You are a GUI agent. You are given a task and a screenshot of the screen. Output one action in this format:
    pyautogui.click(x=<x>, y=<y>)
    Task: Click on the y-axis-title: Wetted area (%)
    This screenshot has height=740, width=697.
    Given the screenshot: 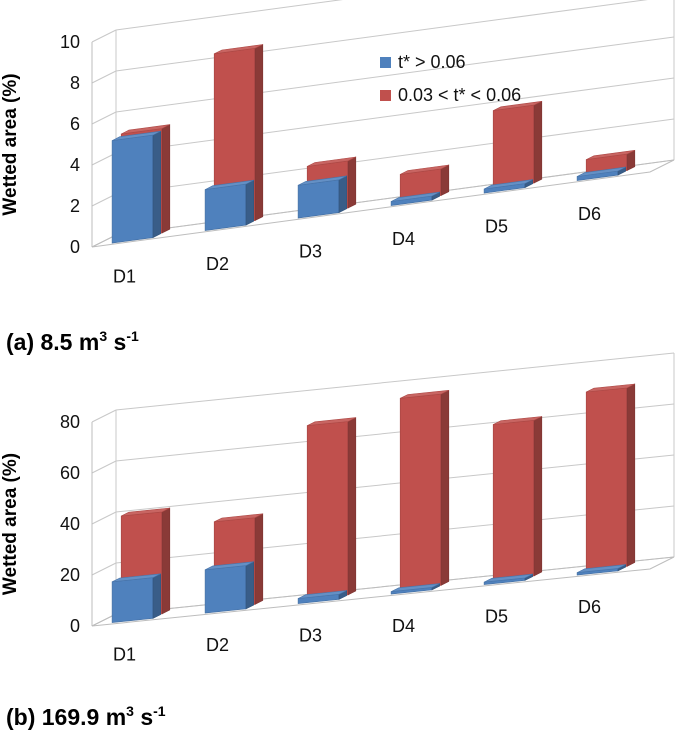 What is the action you would take?
    pyautogui.click(x=10, y=144)
    